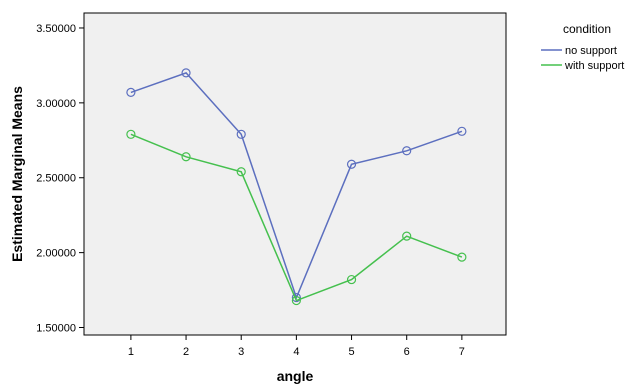 Image resolution: width=635 pixels, height=385 pixels. Describe the element at coordinates (131, 352) in the screenshot. I see `x-tick-label: 1` at that location.